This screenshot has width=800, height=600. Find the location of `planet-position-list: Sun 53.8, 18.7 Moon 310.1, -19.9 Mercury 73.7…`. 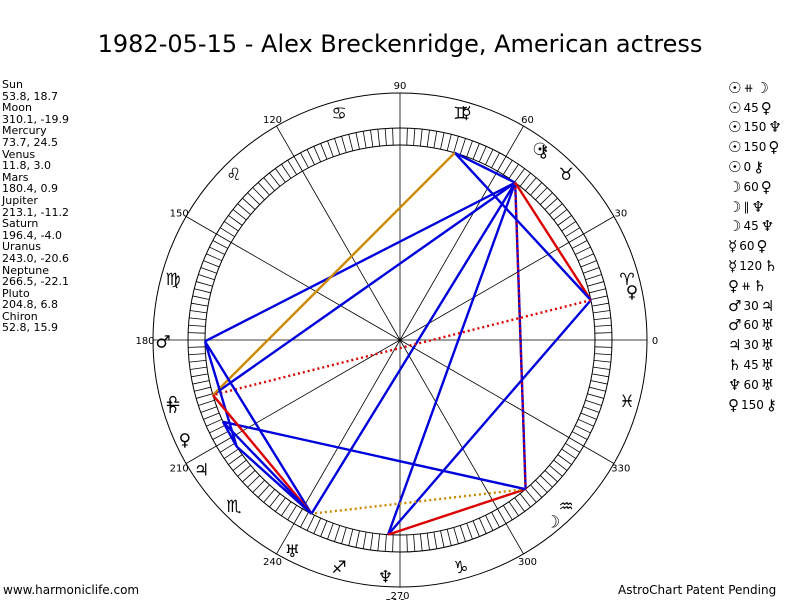

planet-position-list: Sun 53.8, 18.7 Moon 310.1, -19.9 Mercury 73.7… is located at coordinates (35, 206).